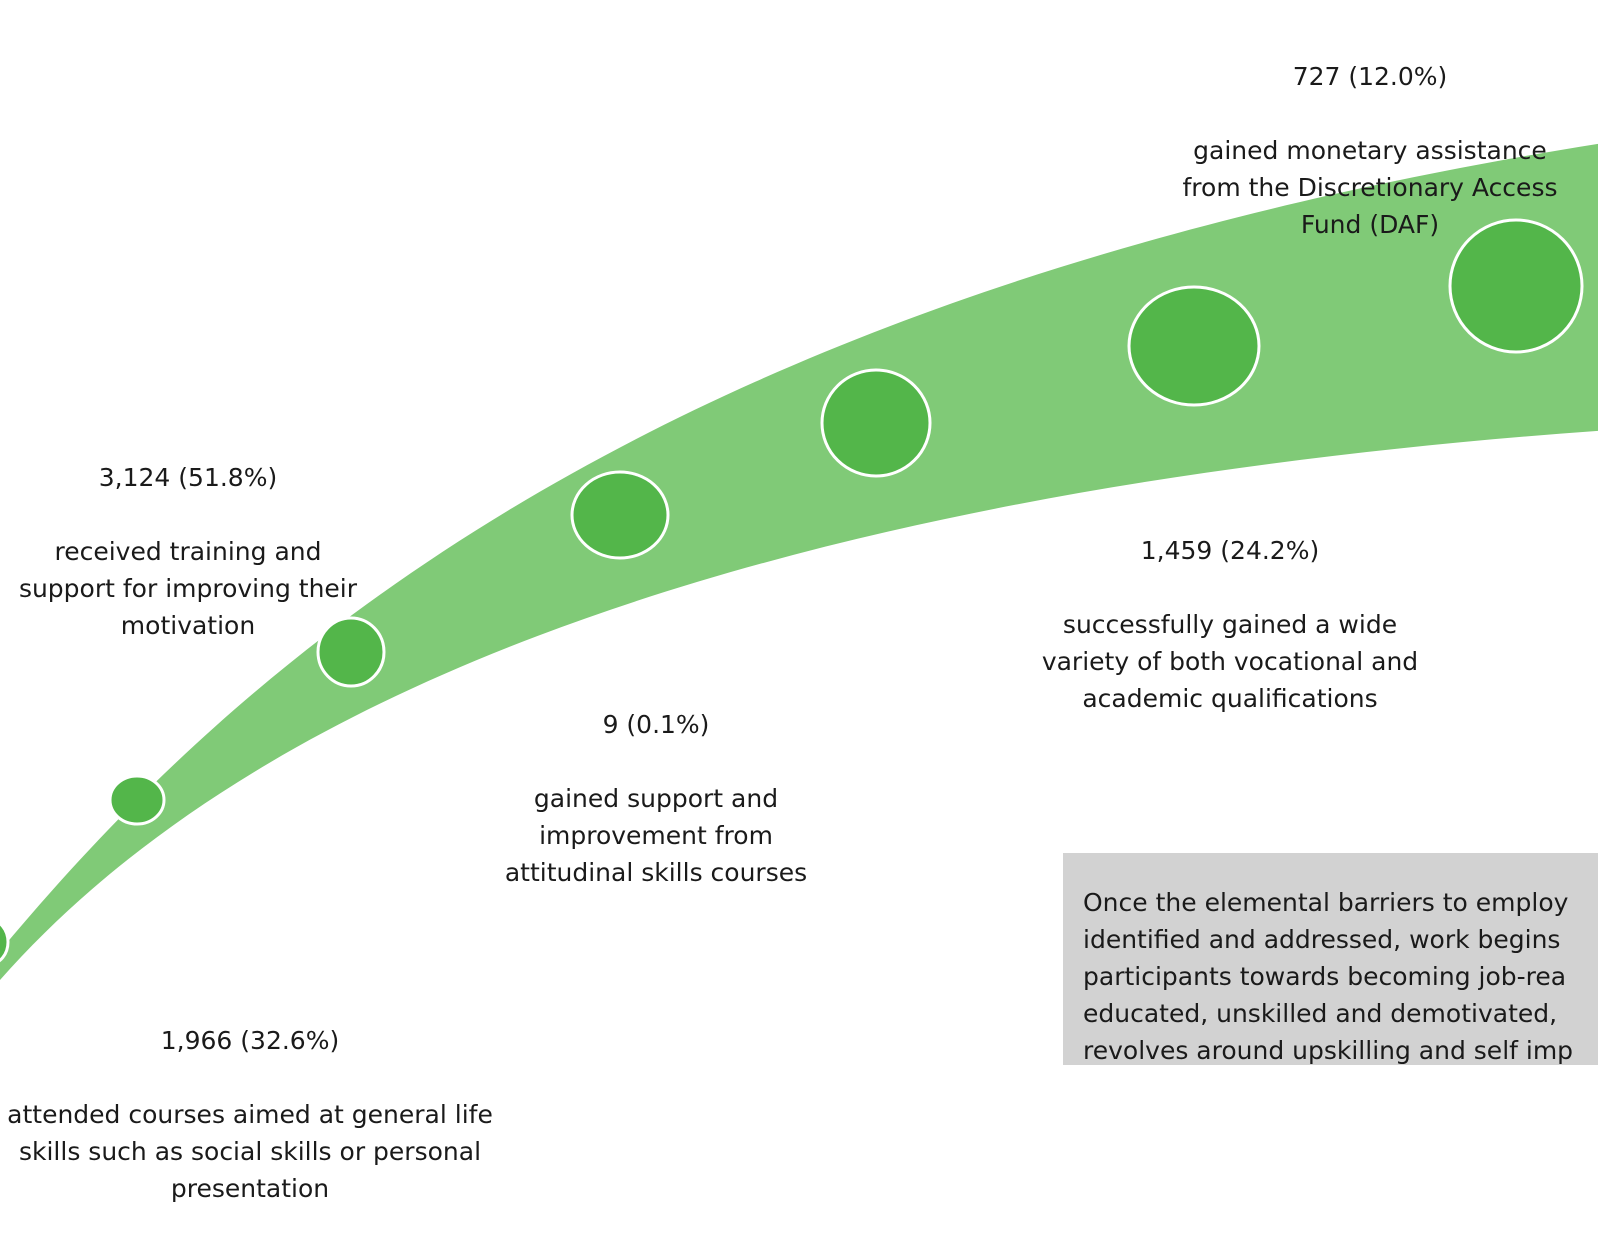 The image size is (1598, 1244). What do you see at coordinates (1230, 550) in the screenshot?
I see `milestone-stat: 1,459 (24.2%)` at bounding box center [1230, 550].